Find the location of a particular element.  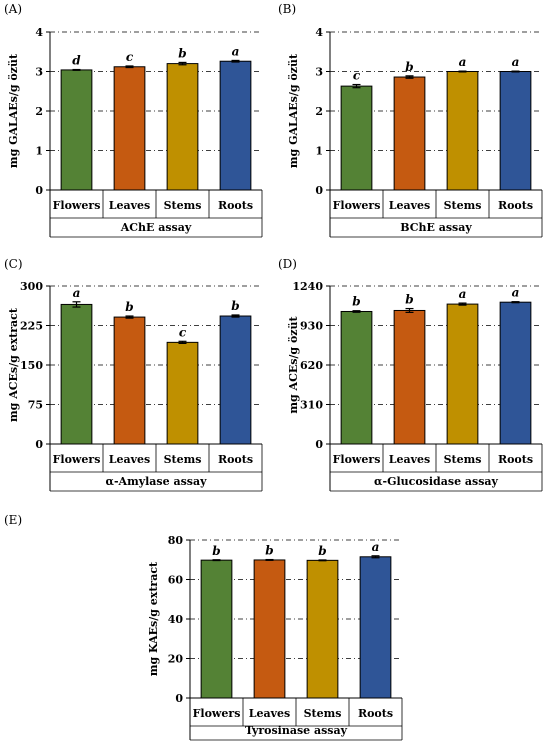

y-tick-label: 75 is located at coordinates (35, 405).